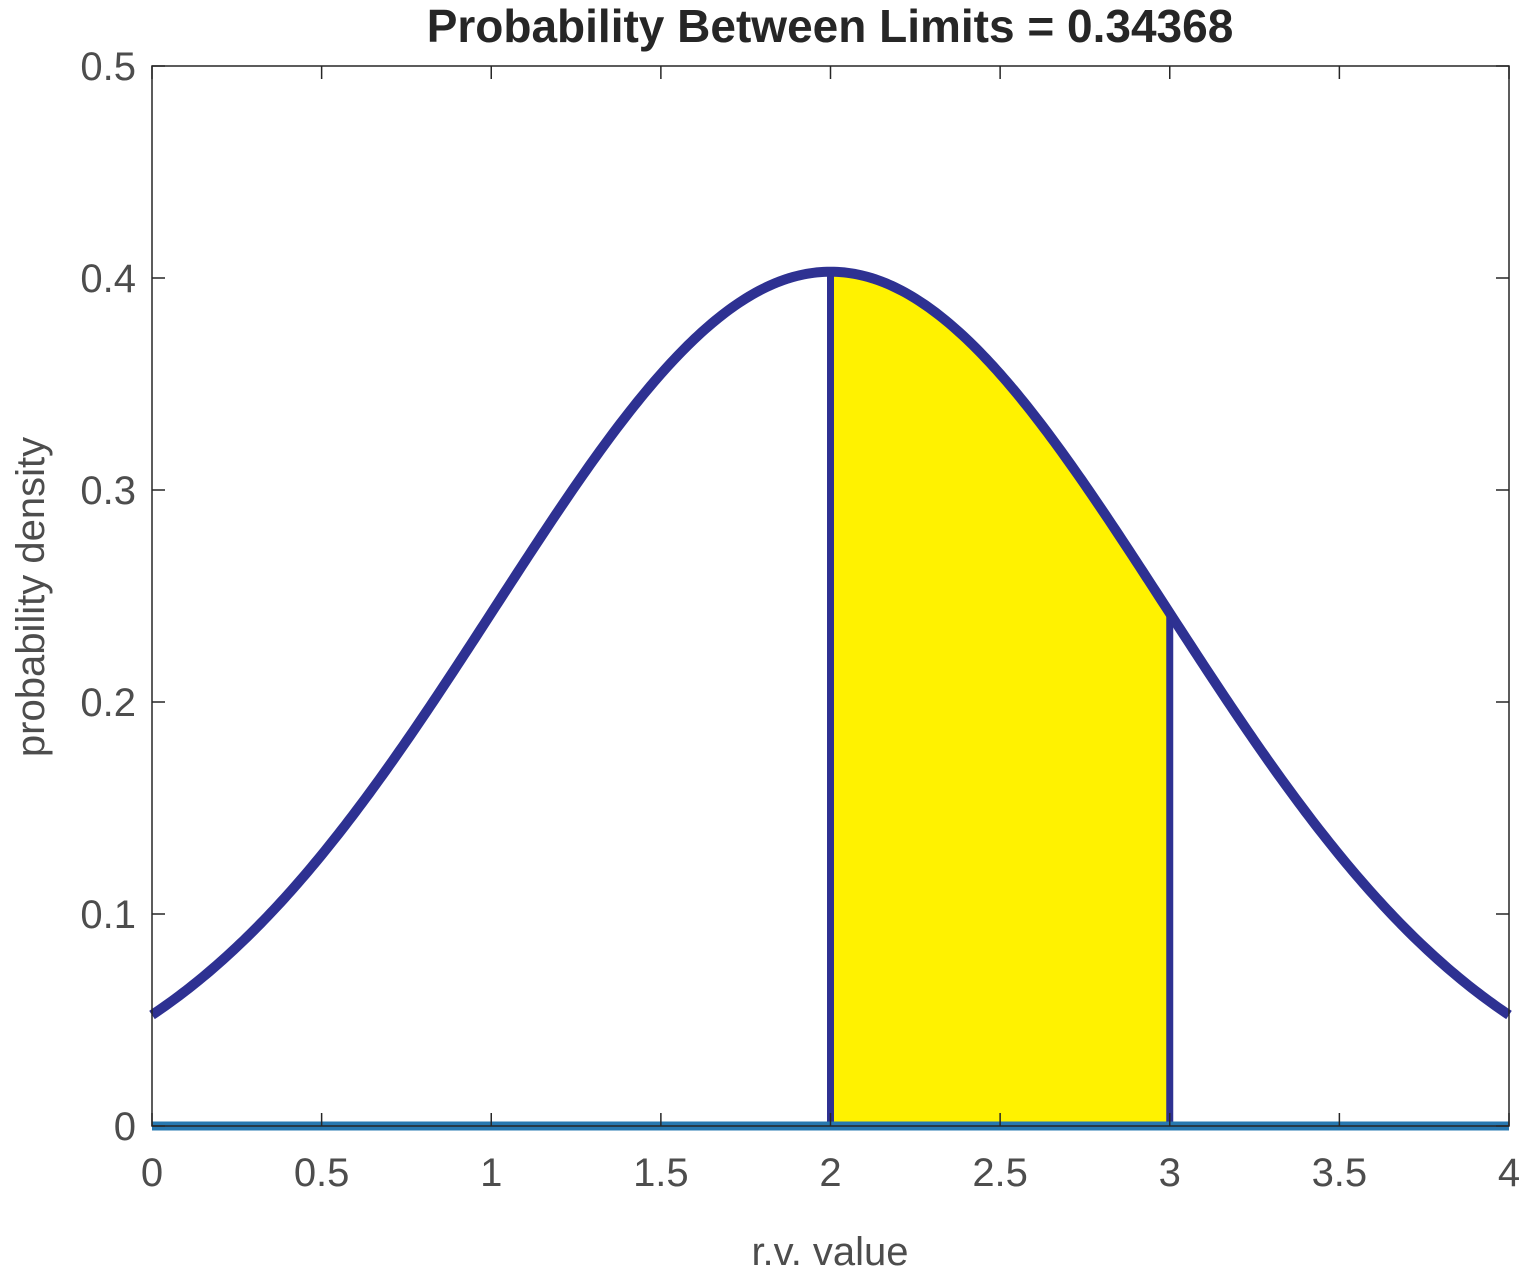 This screenshot has height=1271, width=1521. What do you see at coordinates (108, 915) in the screenshot?
I see `y-tick-label: 0.1` at bounding box center [108, 915].